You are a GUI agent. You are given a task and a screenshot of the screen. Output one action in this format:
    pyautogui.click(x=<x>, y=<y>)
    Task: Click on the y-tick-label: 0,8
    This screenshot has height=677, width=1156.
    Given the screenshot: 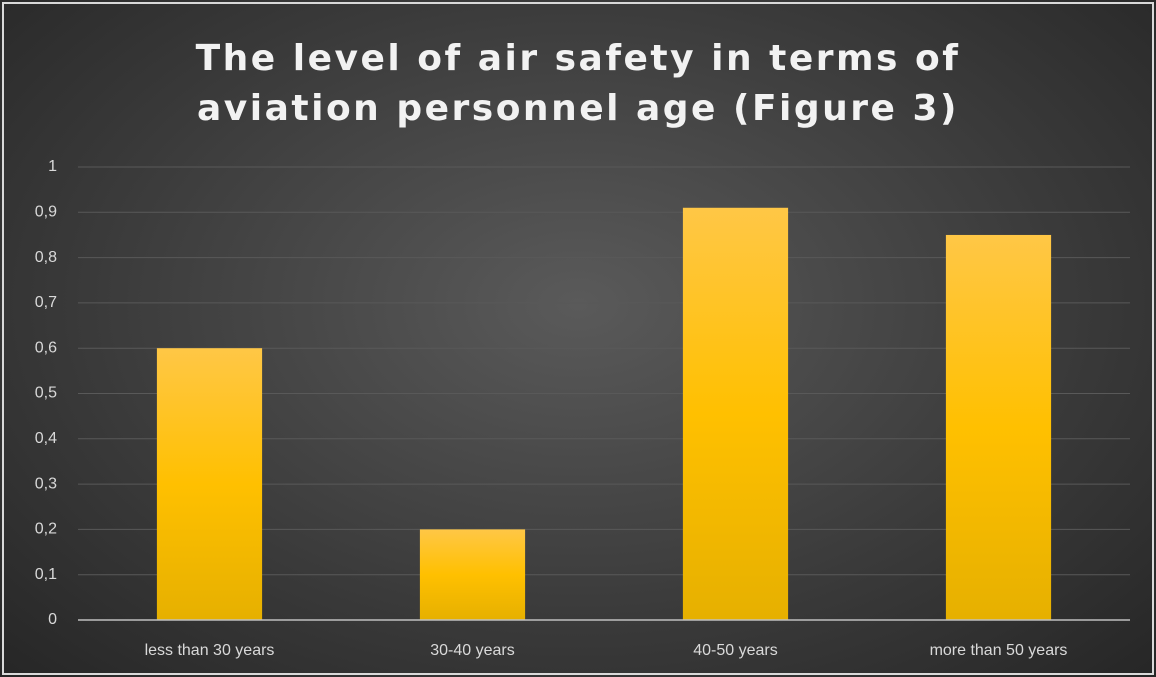 What is the action you would take?
    pyautogui.click(x=46, y=257)
    